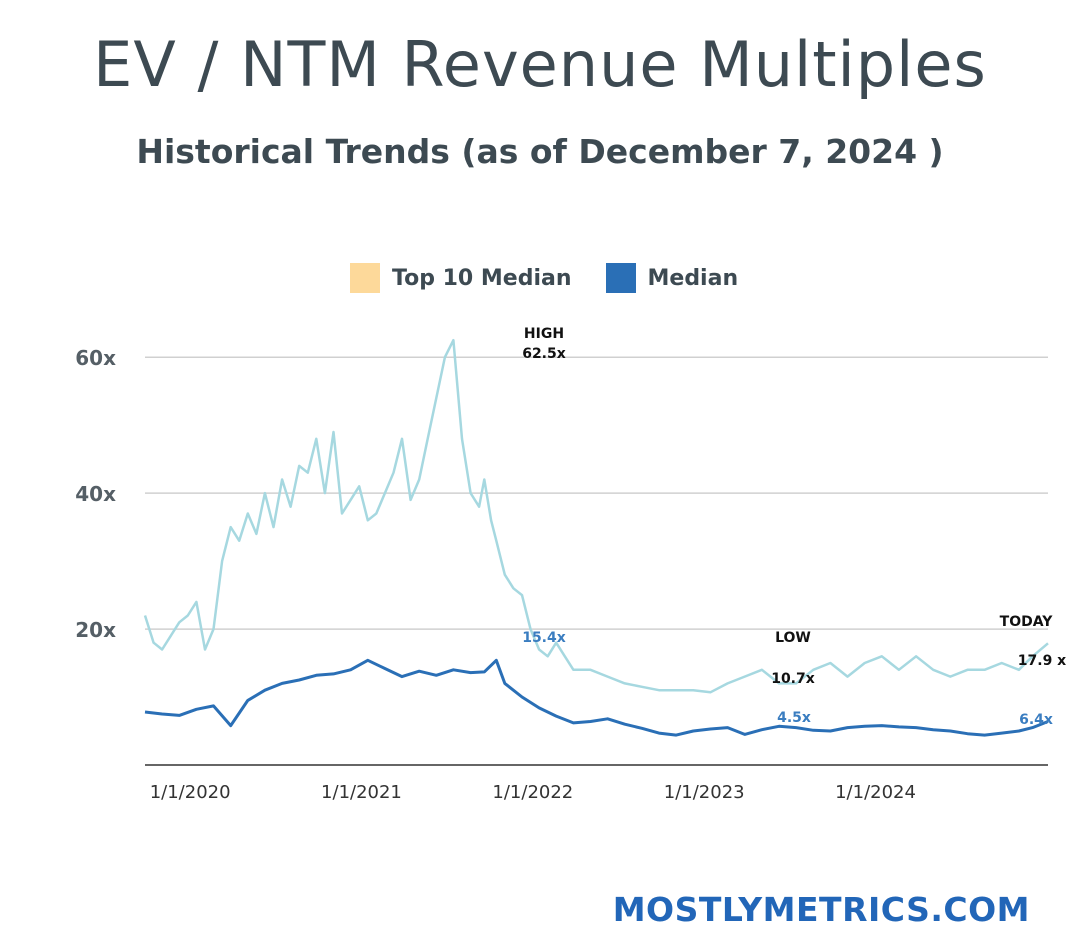 The height and width of the screenshot is (946, 1080). What do you see at coordinates (482, 278) in the screenshot?
I see `legend-label-top10: Top 10 Median` at bounding box center [482, 278].